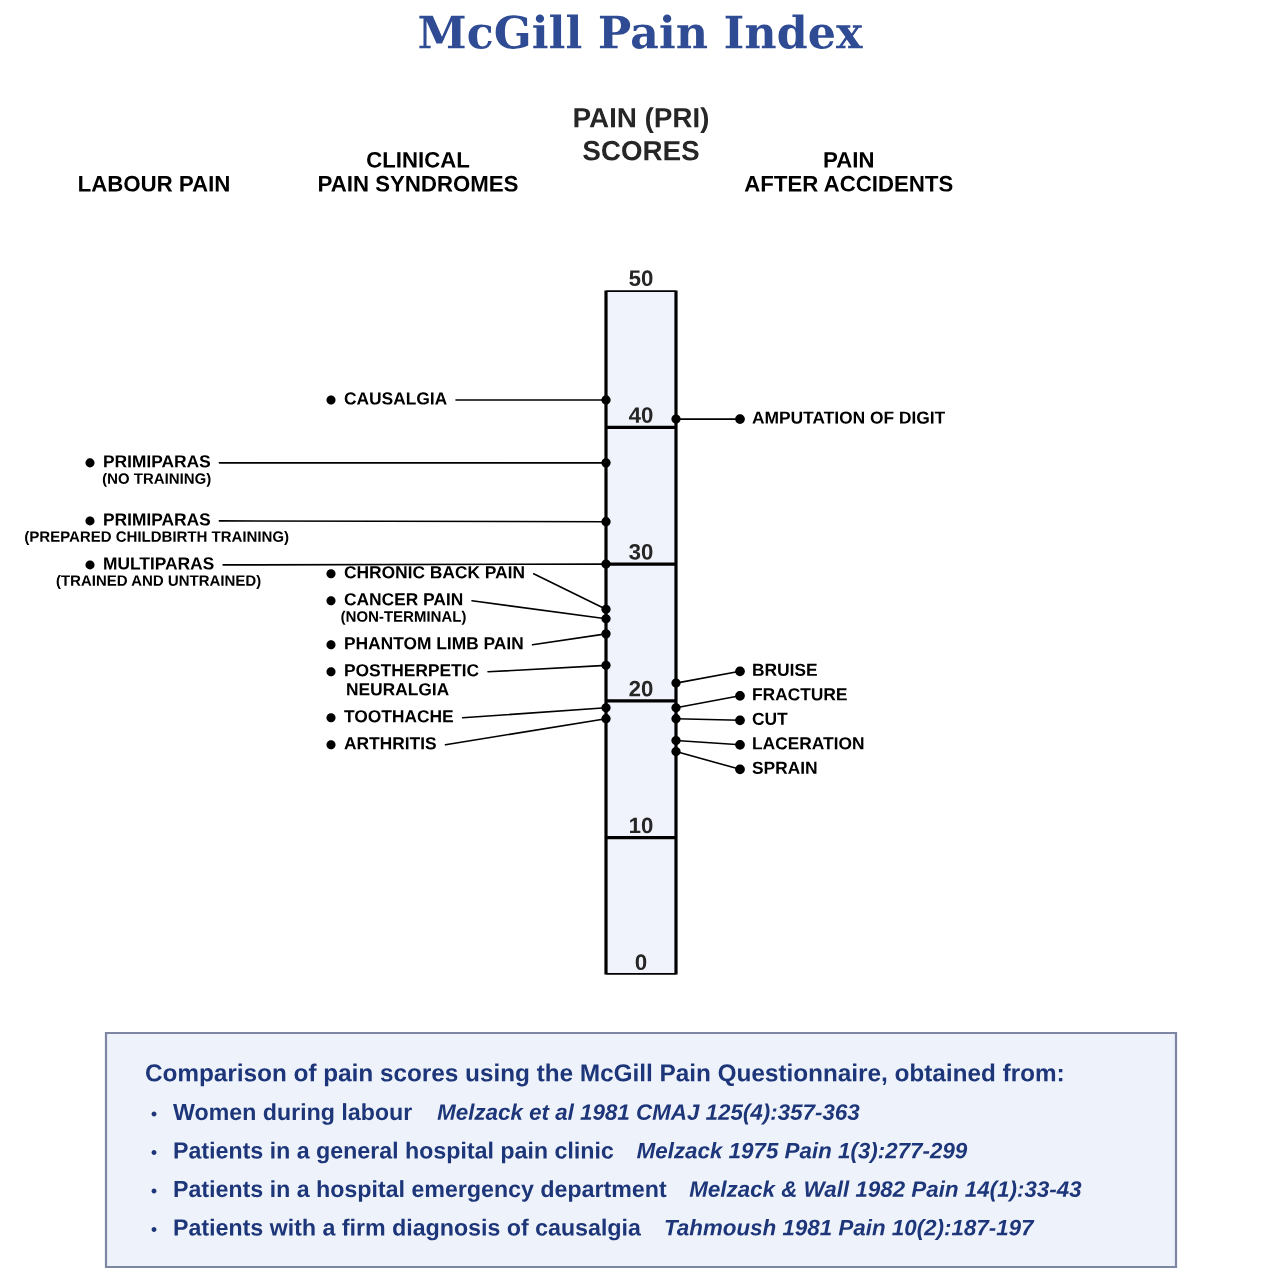 The width and height of the screenshot is (1280, 1280). What do you see at coordinates (157, 529) in the screenshot?
I see `data-label: PRIMIPARAS (PREPARED CHILDBIRTH TRAINING)` at bounding box center [157, 529].